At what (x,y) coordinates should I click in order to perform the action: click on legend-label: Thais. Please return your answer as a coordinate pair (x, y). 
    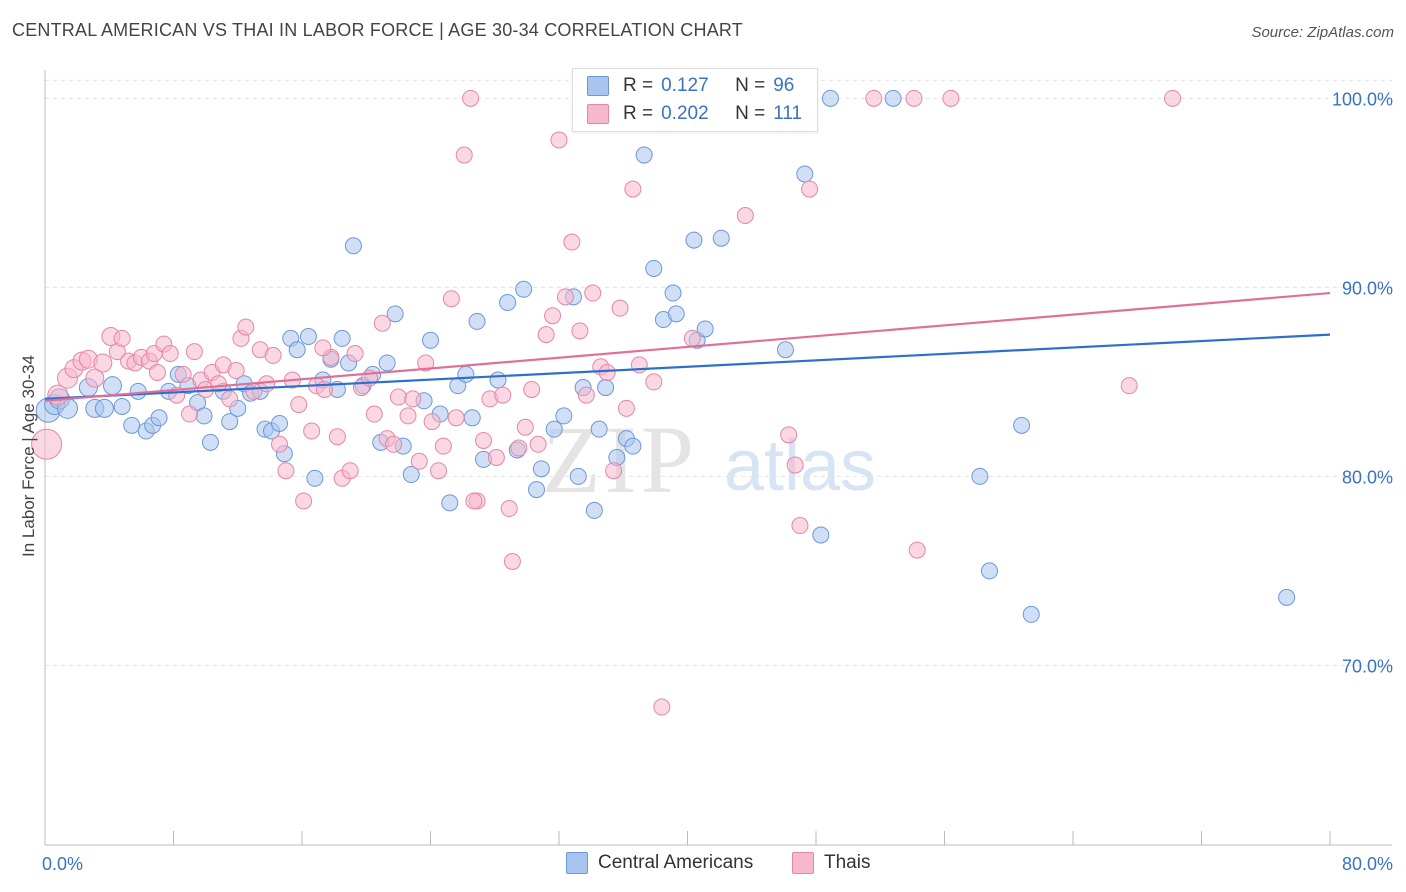
    Looking at the image, I should click on (847, 862).